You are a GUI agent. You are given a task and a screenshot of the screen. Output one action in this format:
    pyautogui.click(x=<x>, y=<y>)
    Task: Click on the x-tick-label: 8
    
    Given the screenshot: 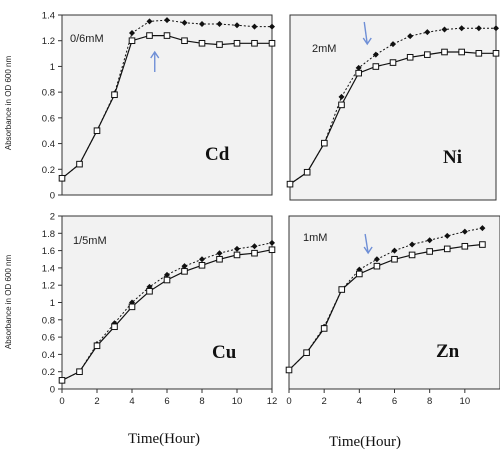 What is the action you would take?
    pyautogui.click(x=201, y=401)
    